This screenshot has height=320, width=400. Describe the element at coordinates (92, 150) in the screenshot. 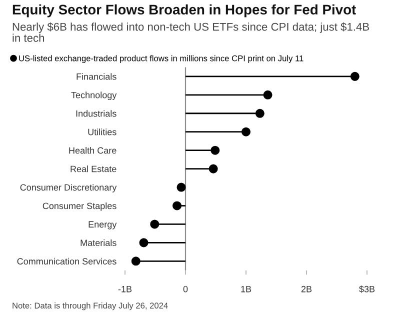

I see `y-tick-label: Health Care` at that location.